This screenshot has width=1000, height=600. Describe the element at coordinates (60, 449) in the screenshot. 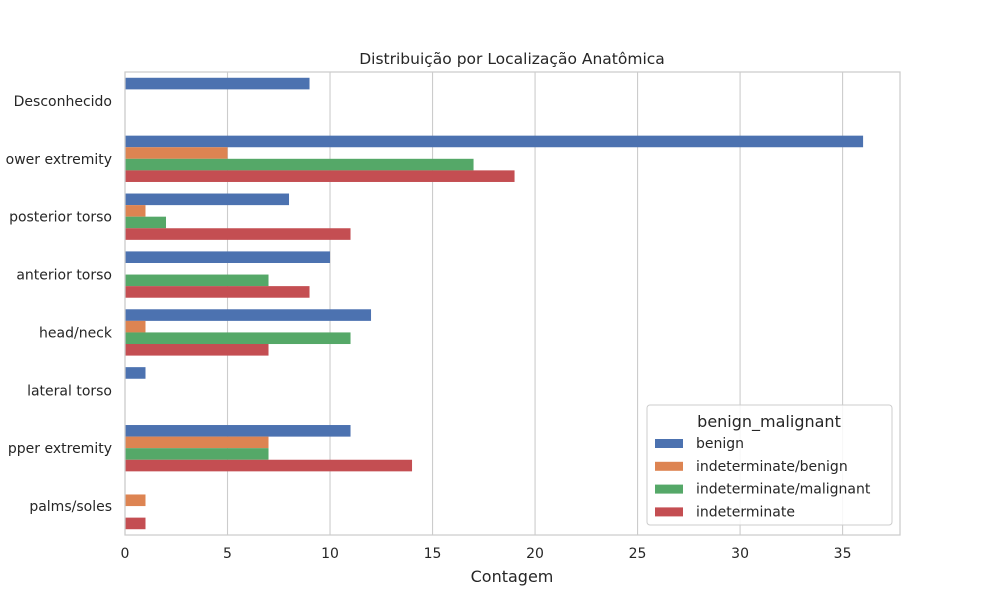

I see `y-tick-label: pper extremity` at that location.